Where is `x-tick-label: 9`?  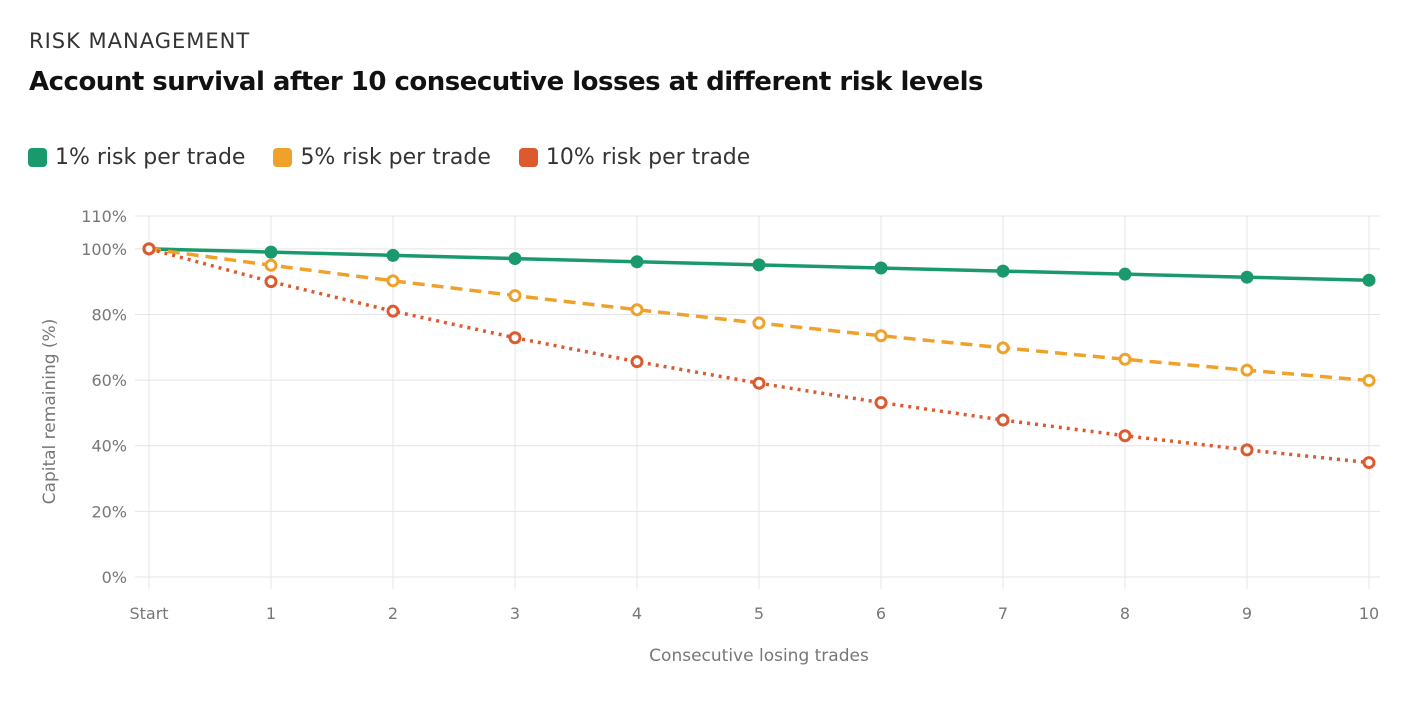 x-tick-label: 9 is located at coordinates (1247, 613).